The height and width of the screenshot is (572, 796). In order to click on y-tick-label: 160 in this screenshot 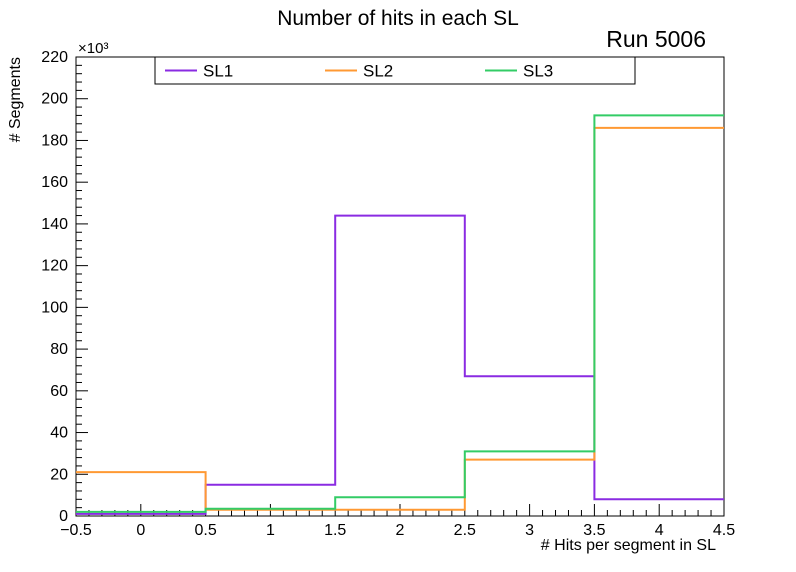, I will do `click(54, 182)`.